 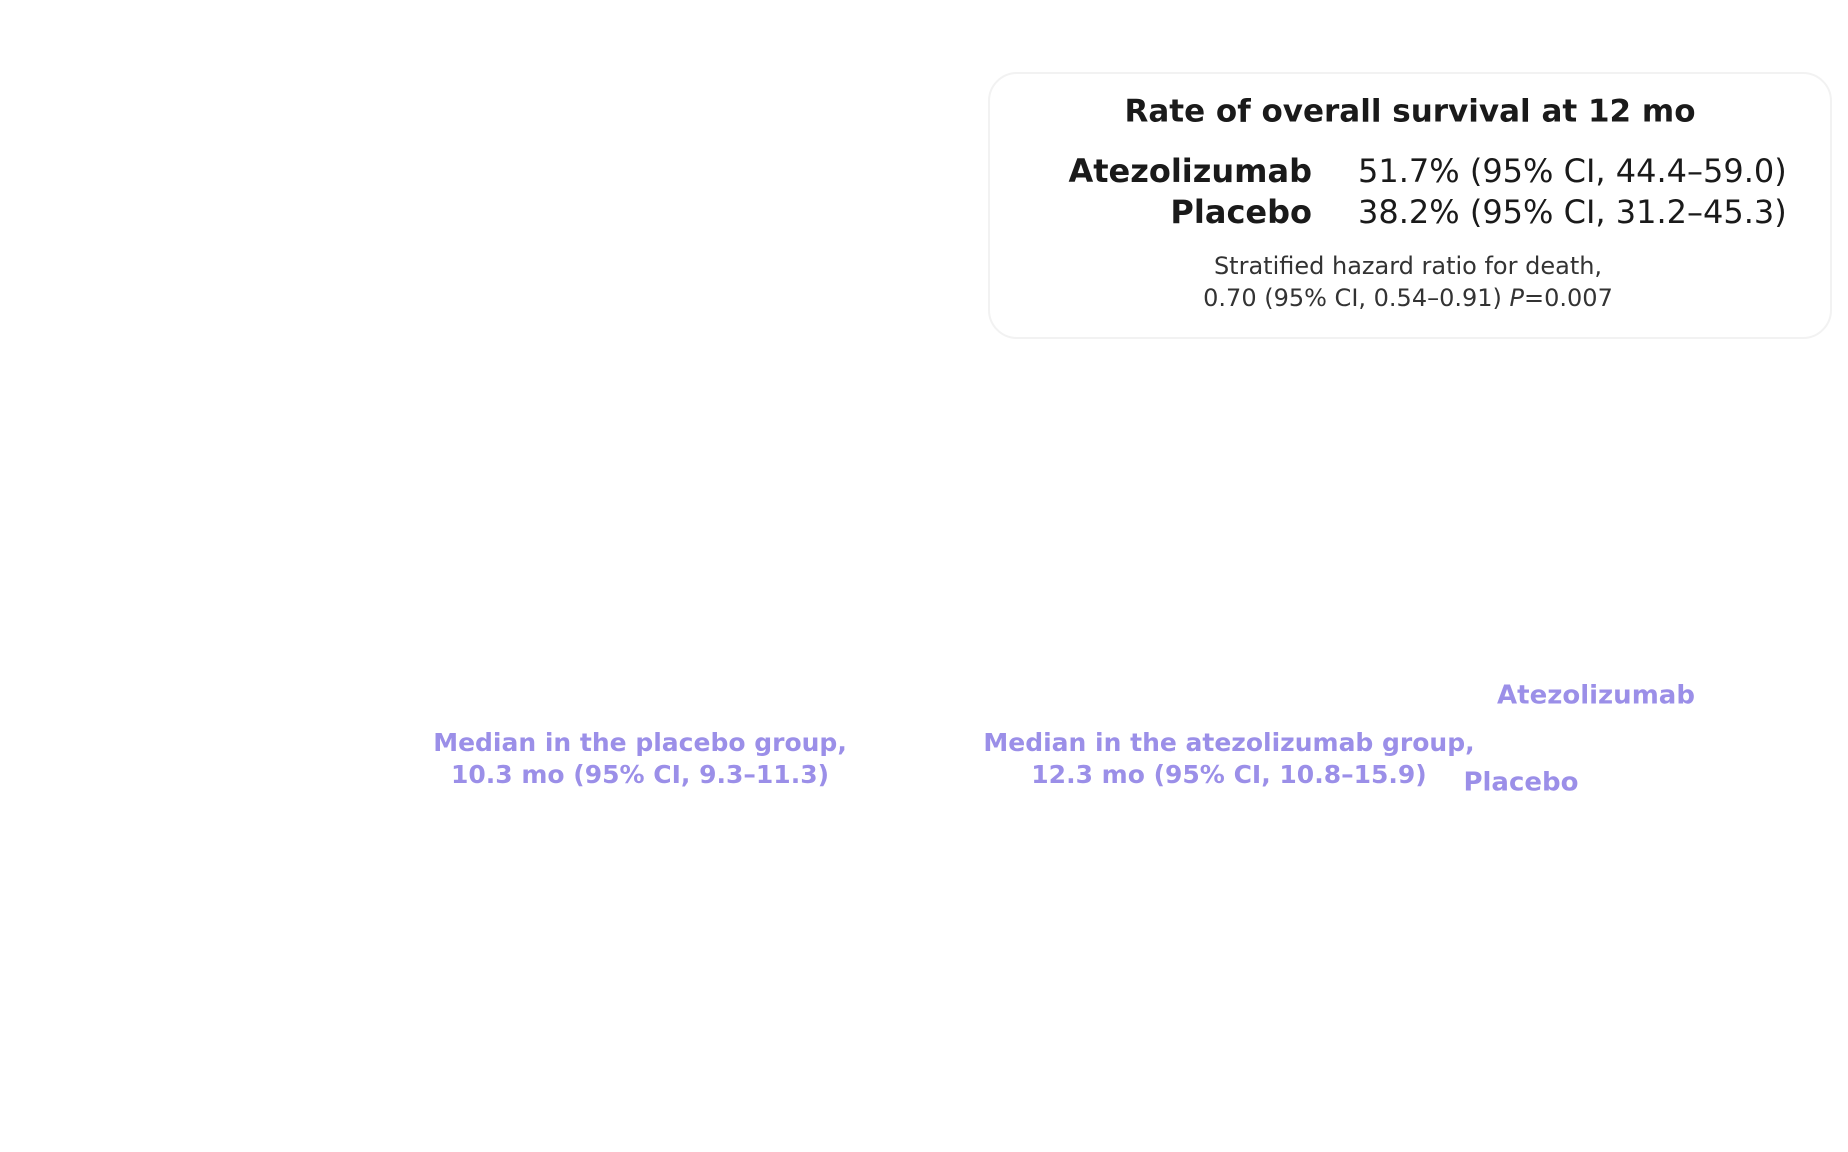 I want to click on x-tick-label: 4, so click(x=430, y=873).